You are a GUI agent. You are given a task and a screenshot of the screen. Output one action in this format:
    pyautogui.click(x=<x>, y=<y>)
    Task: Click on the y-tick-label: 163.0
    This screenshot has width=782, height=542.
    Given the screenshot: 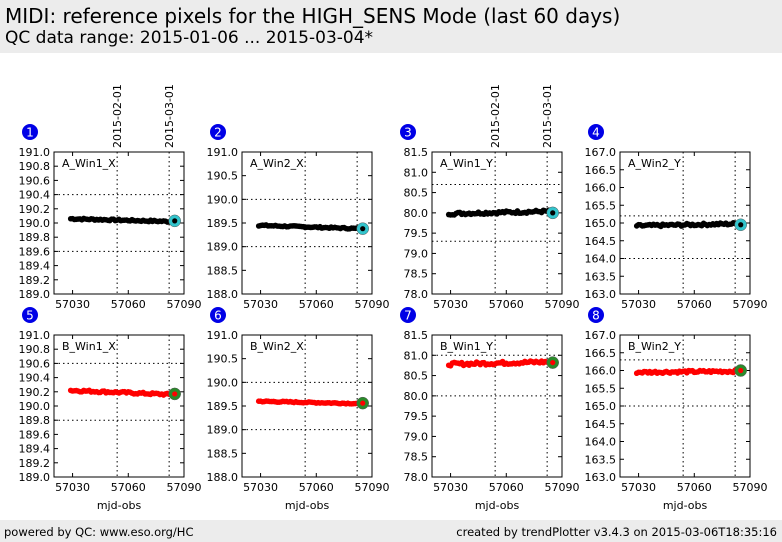 What is the action you would take?
    pyautogui.click(x=601, y=477)
    